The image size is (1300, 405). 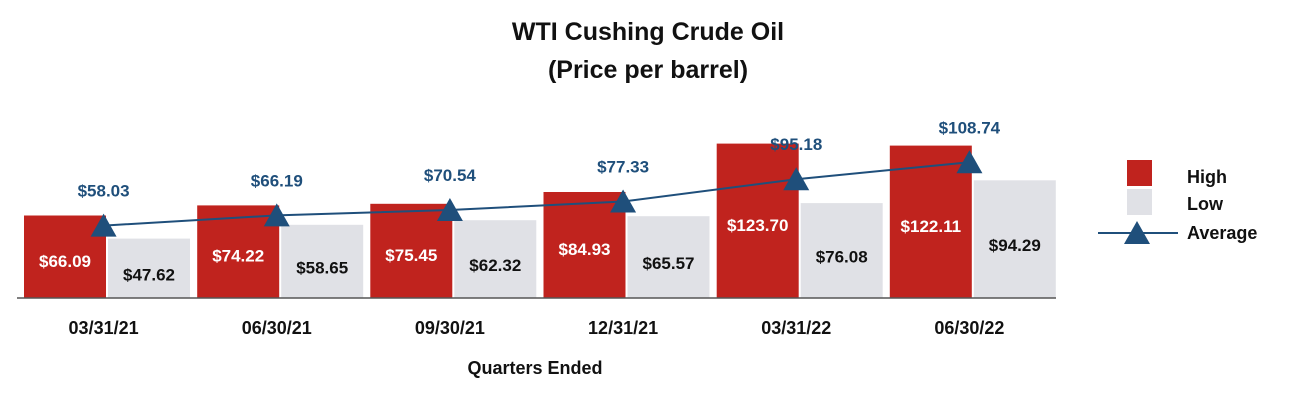 What do you see at coordinates (1015, 245) in the screenshot?
I see `bar-low-label: $94.29` at bounding box center [1015, 245].